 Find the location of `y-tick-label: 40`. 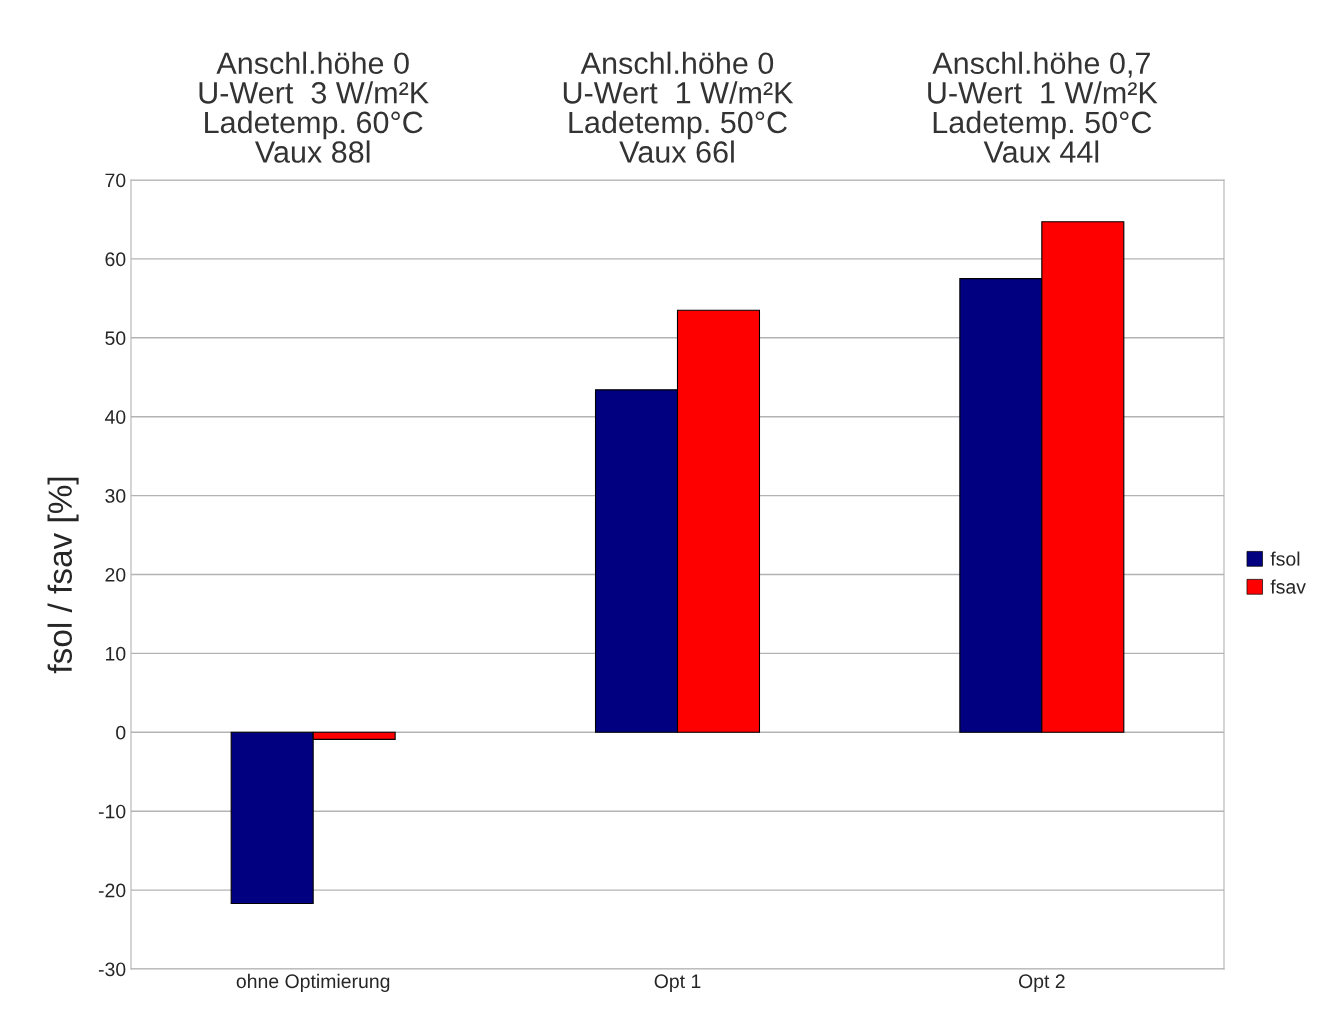

y-tick-label: 40 is located at coordinates (115, 417).